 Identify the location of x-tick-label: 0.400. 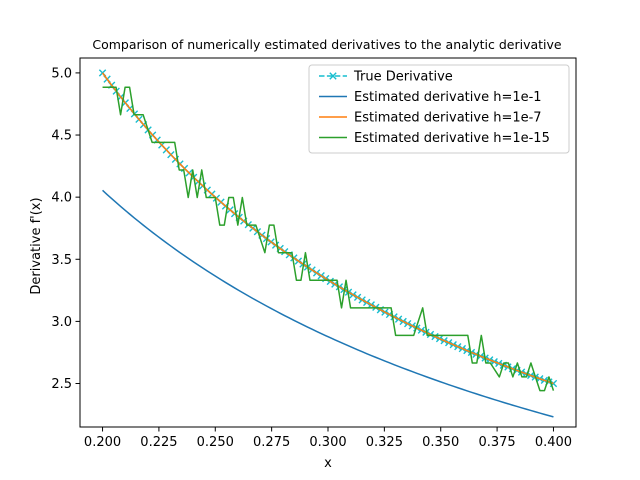
(553, 442).